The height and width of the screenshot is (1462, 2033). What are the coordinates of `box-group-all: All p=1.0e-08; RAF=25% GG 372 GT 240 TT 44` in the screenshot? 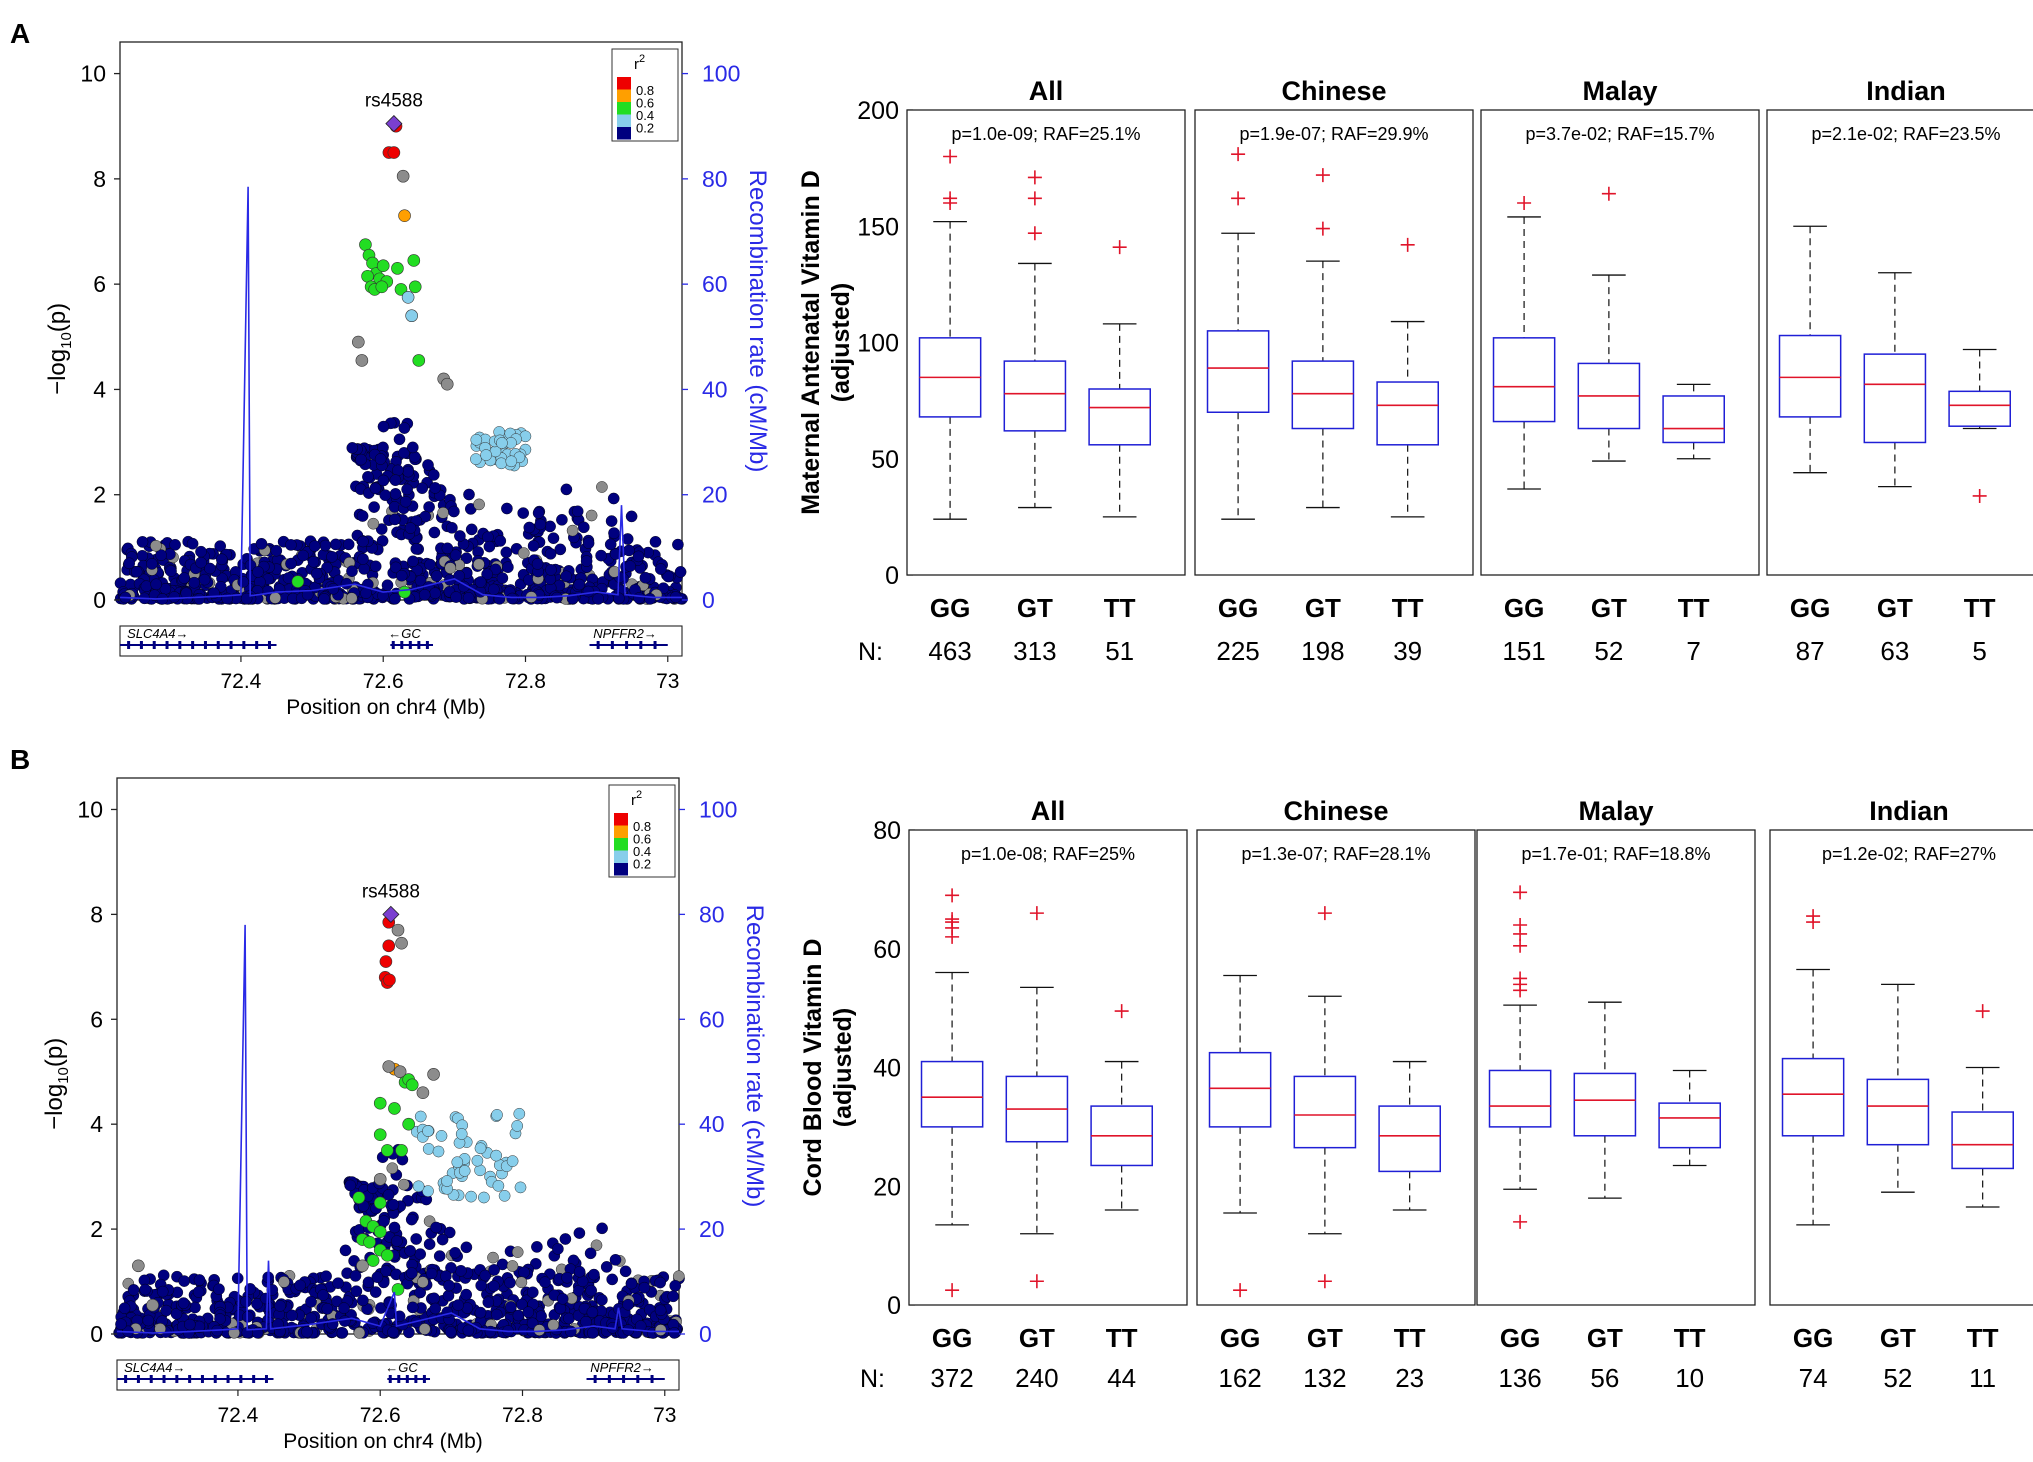 It's located at (1048, 1094).